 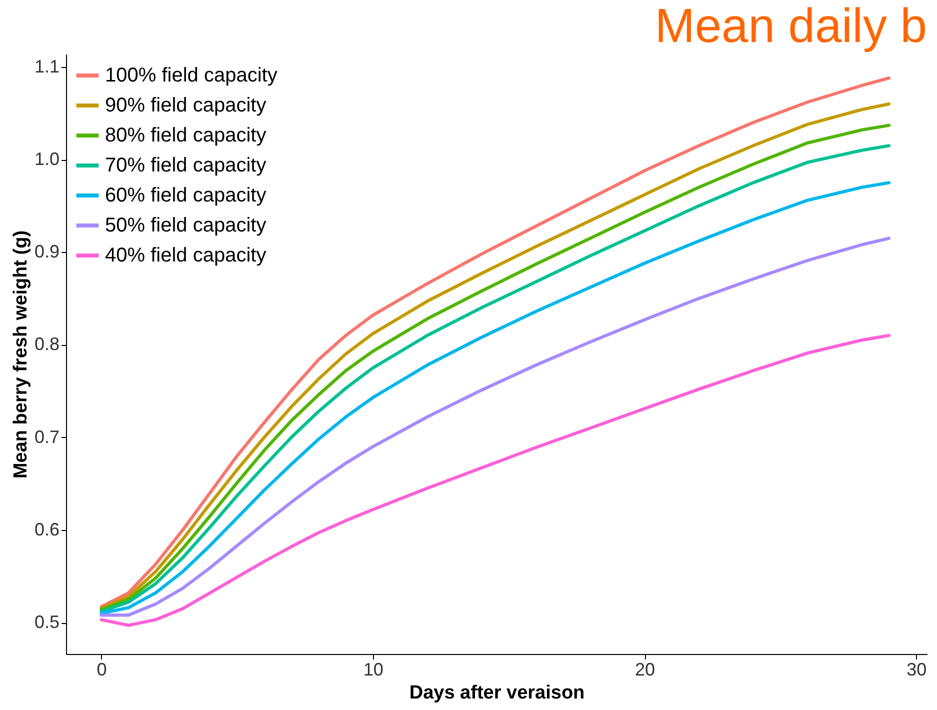 What do you see at coordinates (191, 75) in the screenshot?
I see `legend-label: 100% field capacity` at bounding box center [191, 75].